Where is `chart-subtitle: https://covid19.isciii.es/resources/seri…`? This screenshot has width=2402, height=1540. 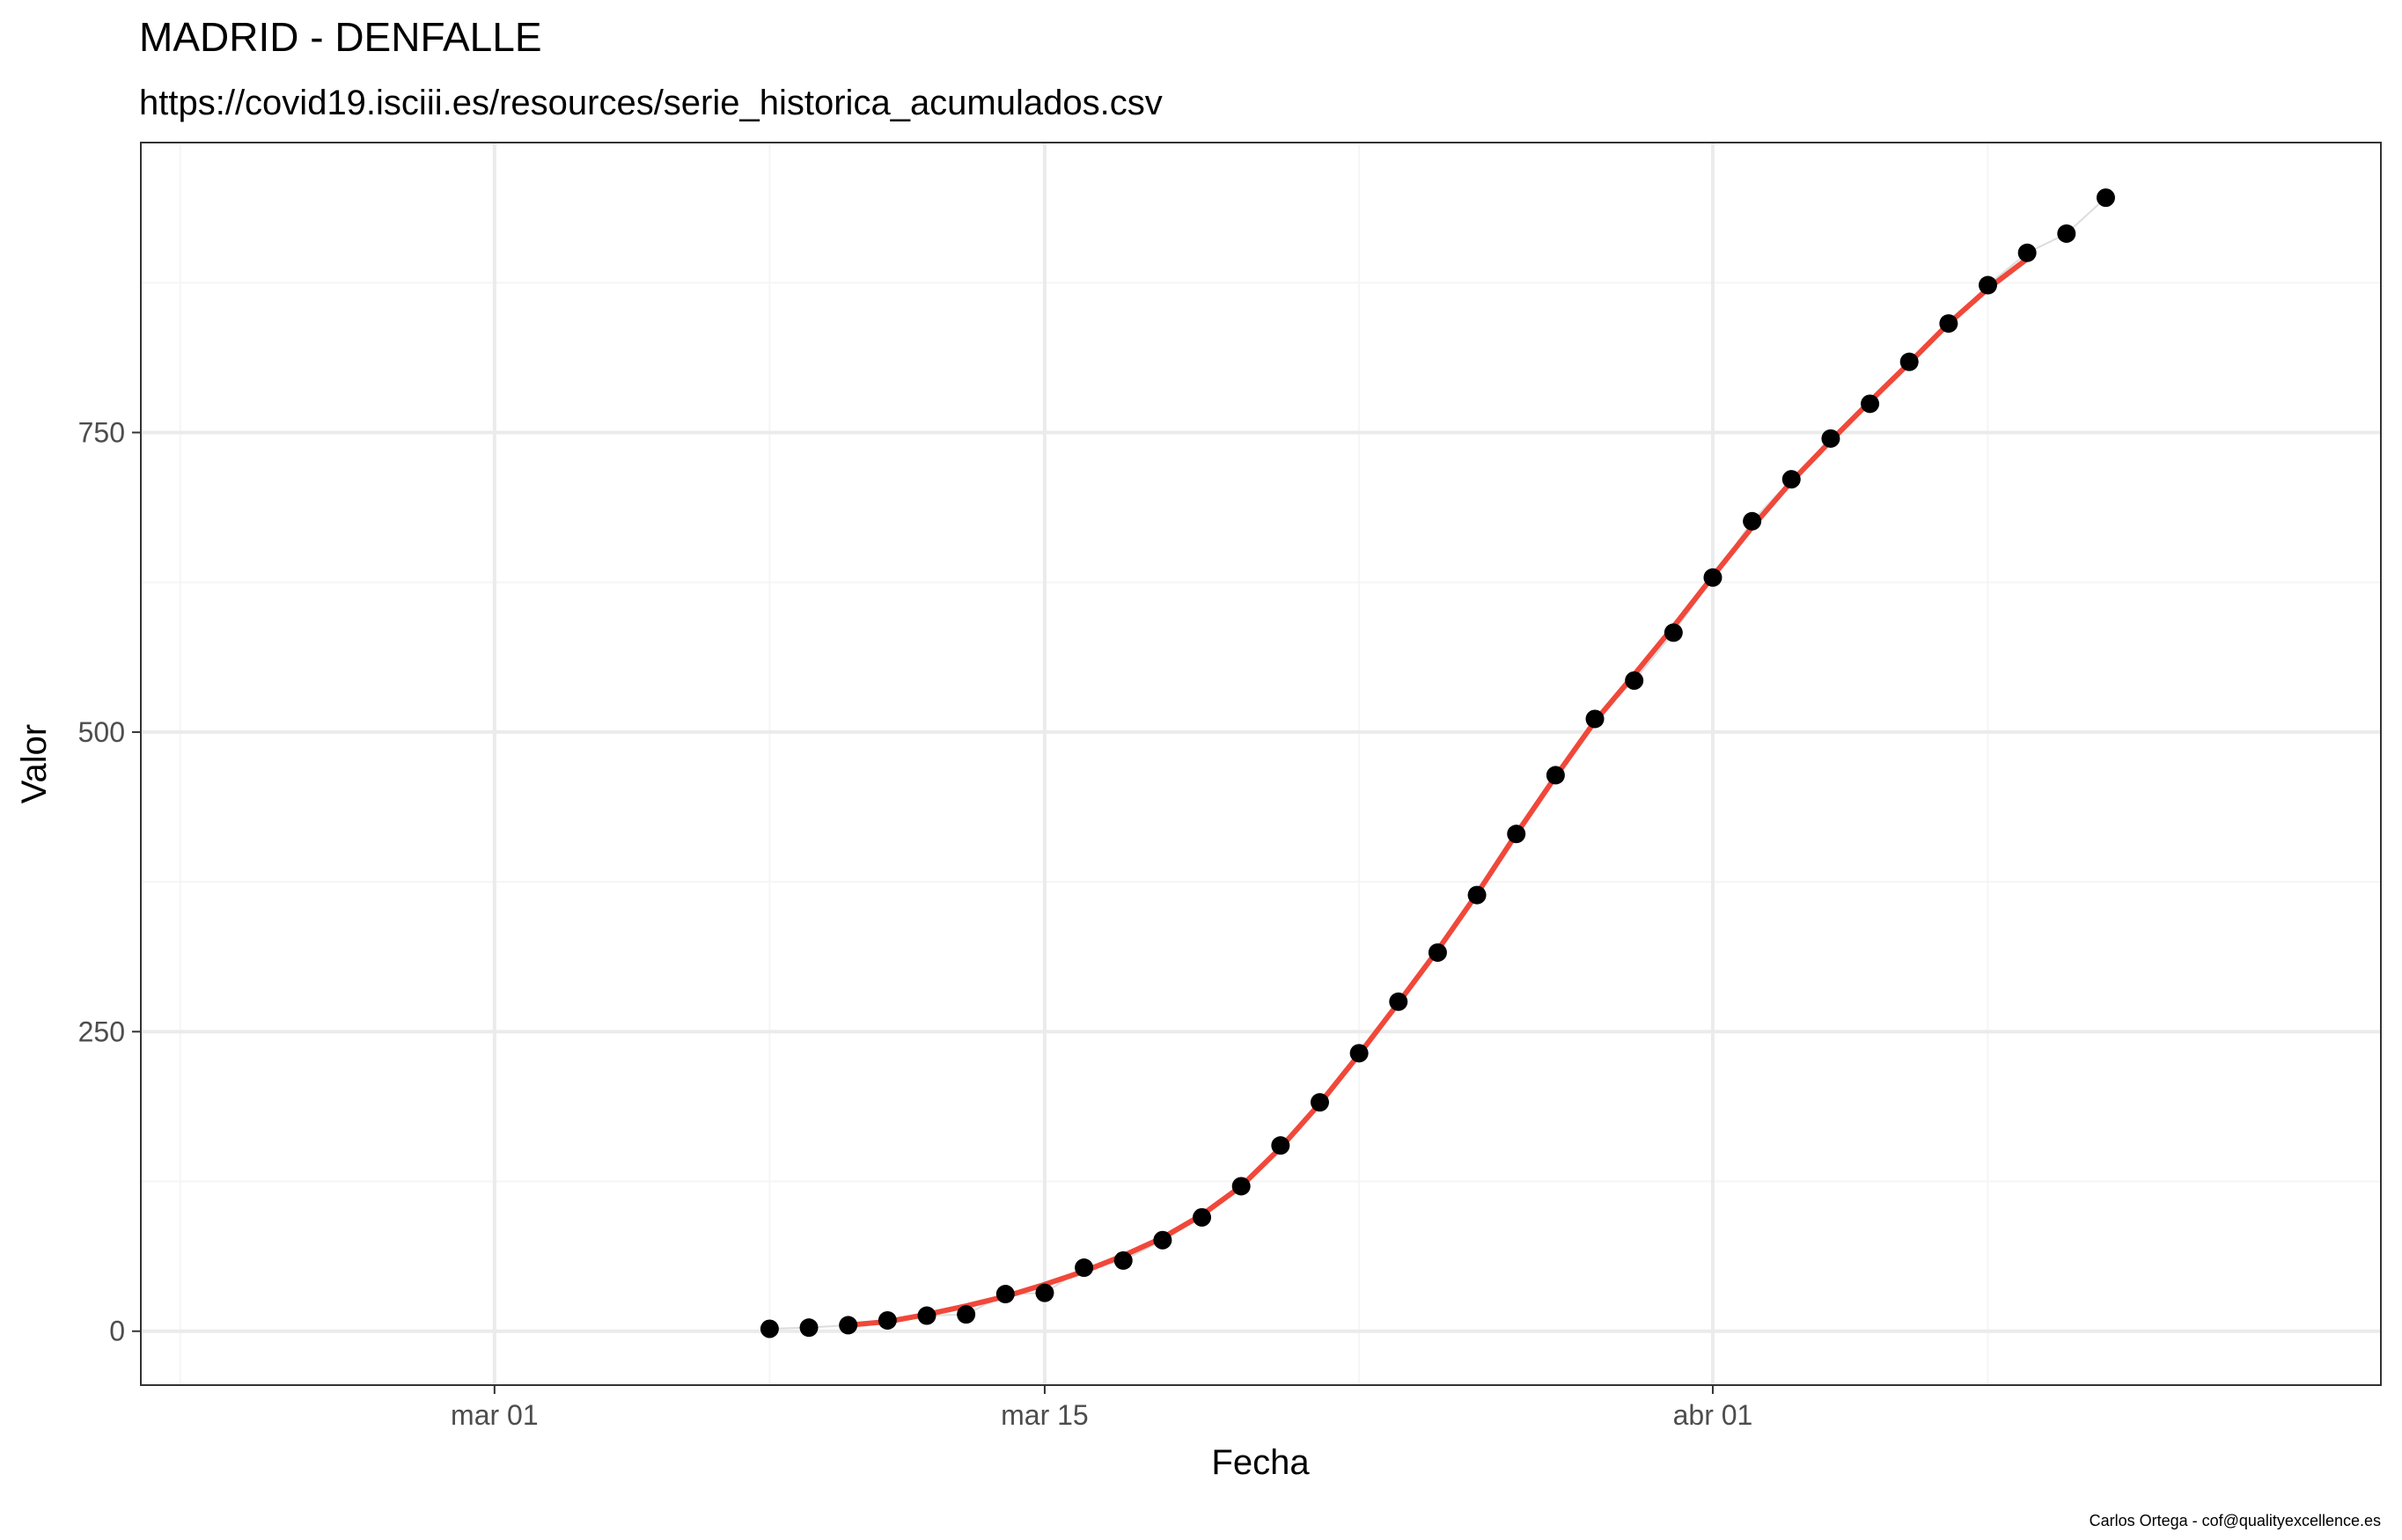 chart-subtitle: https://covid19.isciii.es/resources/seri… is located at coordinates (651, 103).